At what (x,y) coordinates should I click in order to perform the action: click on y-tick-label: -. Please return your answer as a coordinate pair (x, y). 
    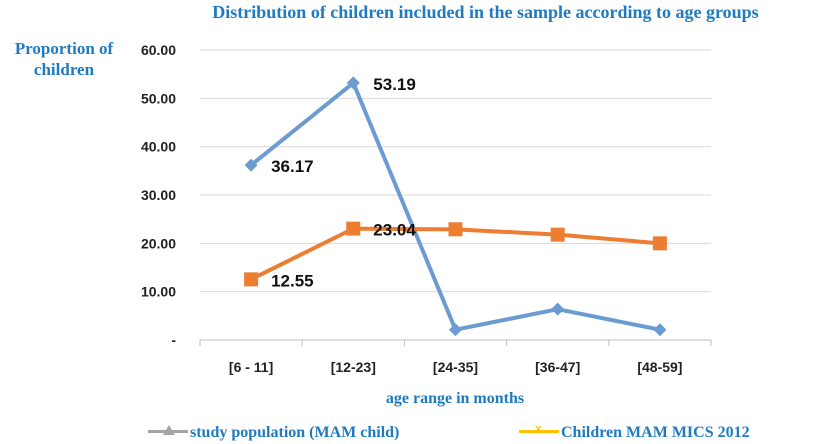
    Looking at the image, I should click on (173, 340).